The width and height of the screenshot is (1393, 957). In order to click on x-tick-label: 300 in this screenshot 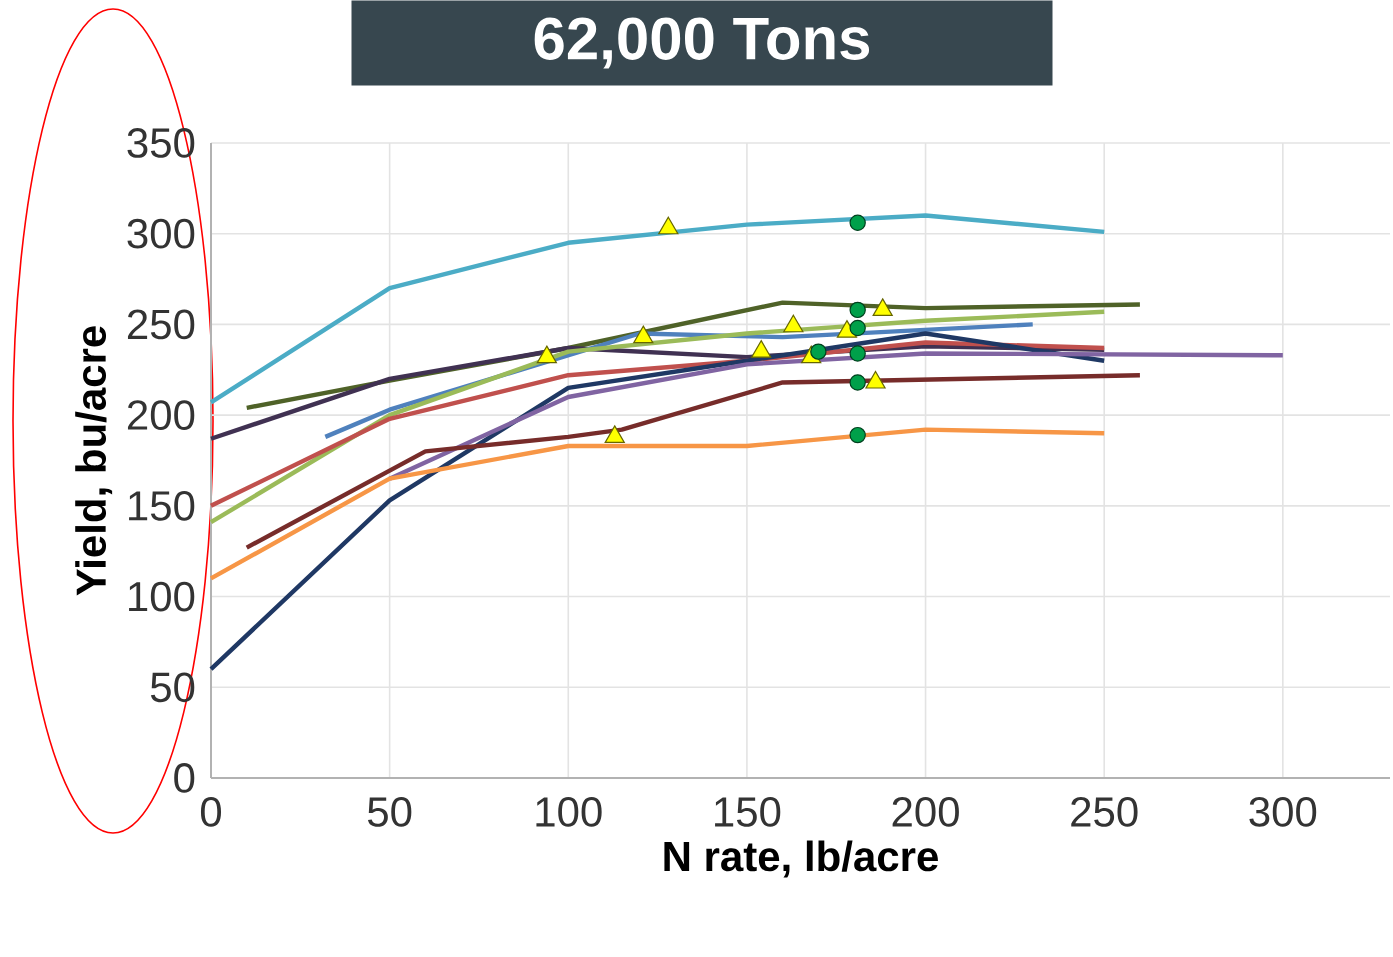, I will do `click(1283, 812)`.